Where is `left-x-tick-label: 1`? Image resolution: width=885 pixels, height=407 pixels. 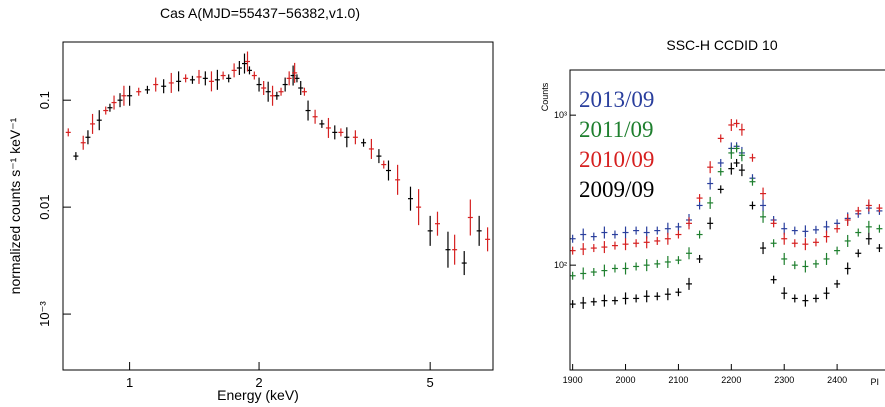 left-x-tick-label: 1 is located at coordinates (129, 382).